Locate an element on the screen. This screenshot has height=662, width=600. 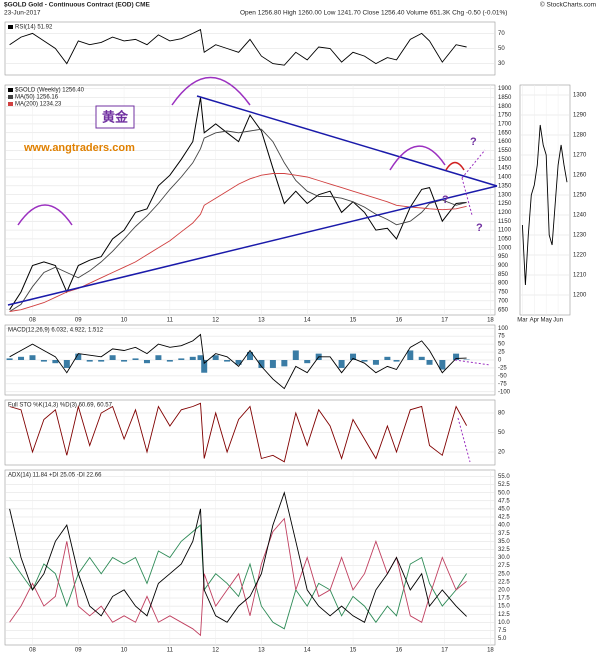
y-tick-label: 1600 is located at coordinates (505, 142).